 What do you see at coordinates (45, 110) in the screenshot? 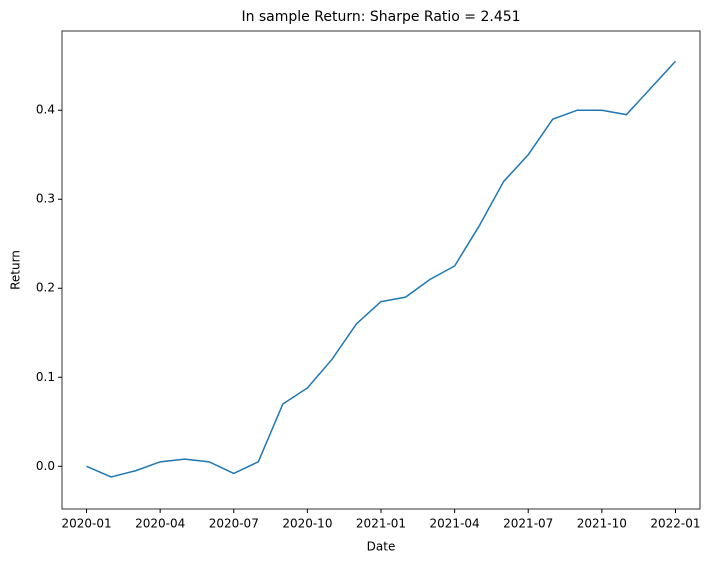
I see `y-tick-label: 0.4` at bounding box center [45, 110].